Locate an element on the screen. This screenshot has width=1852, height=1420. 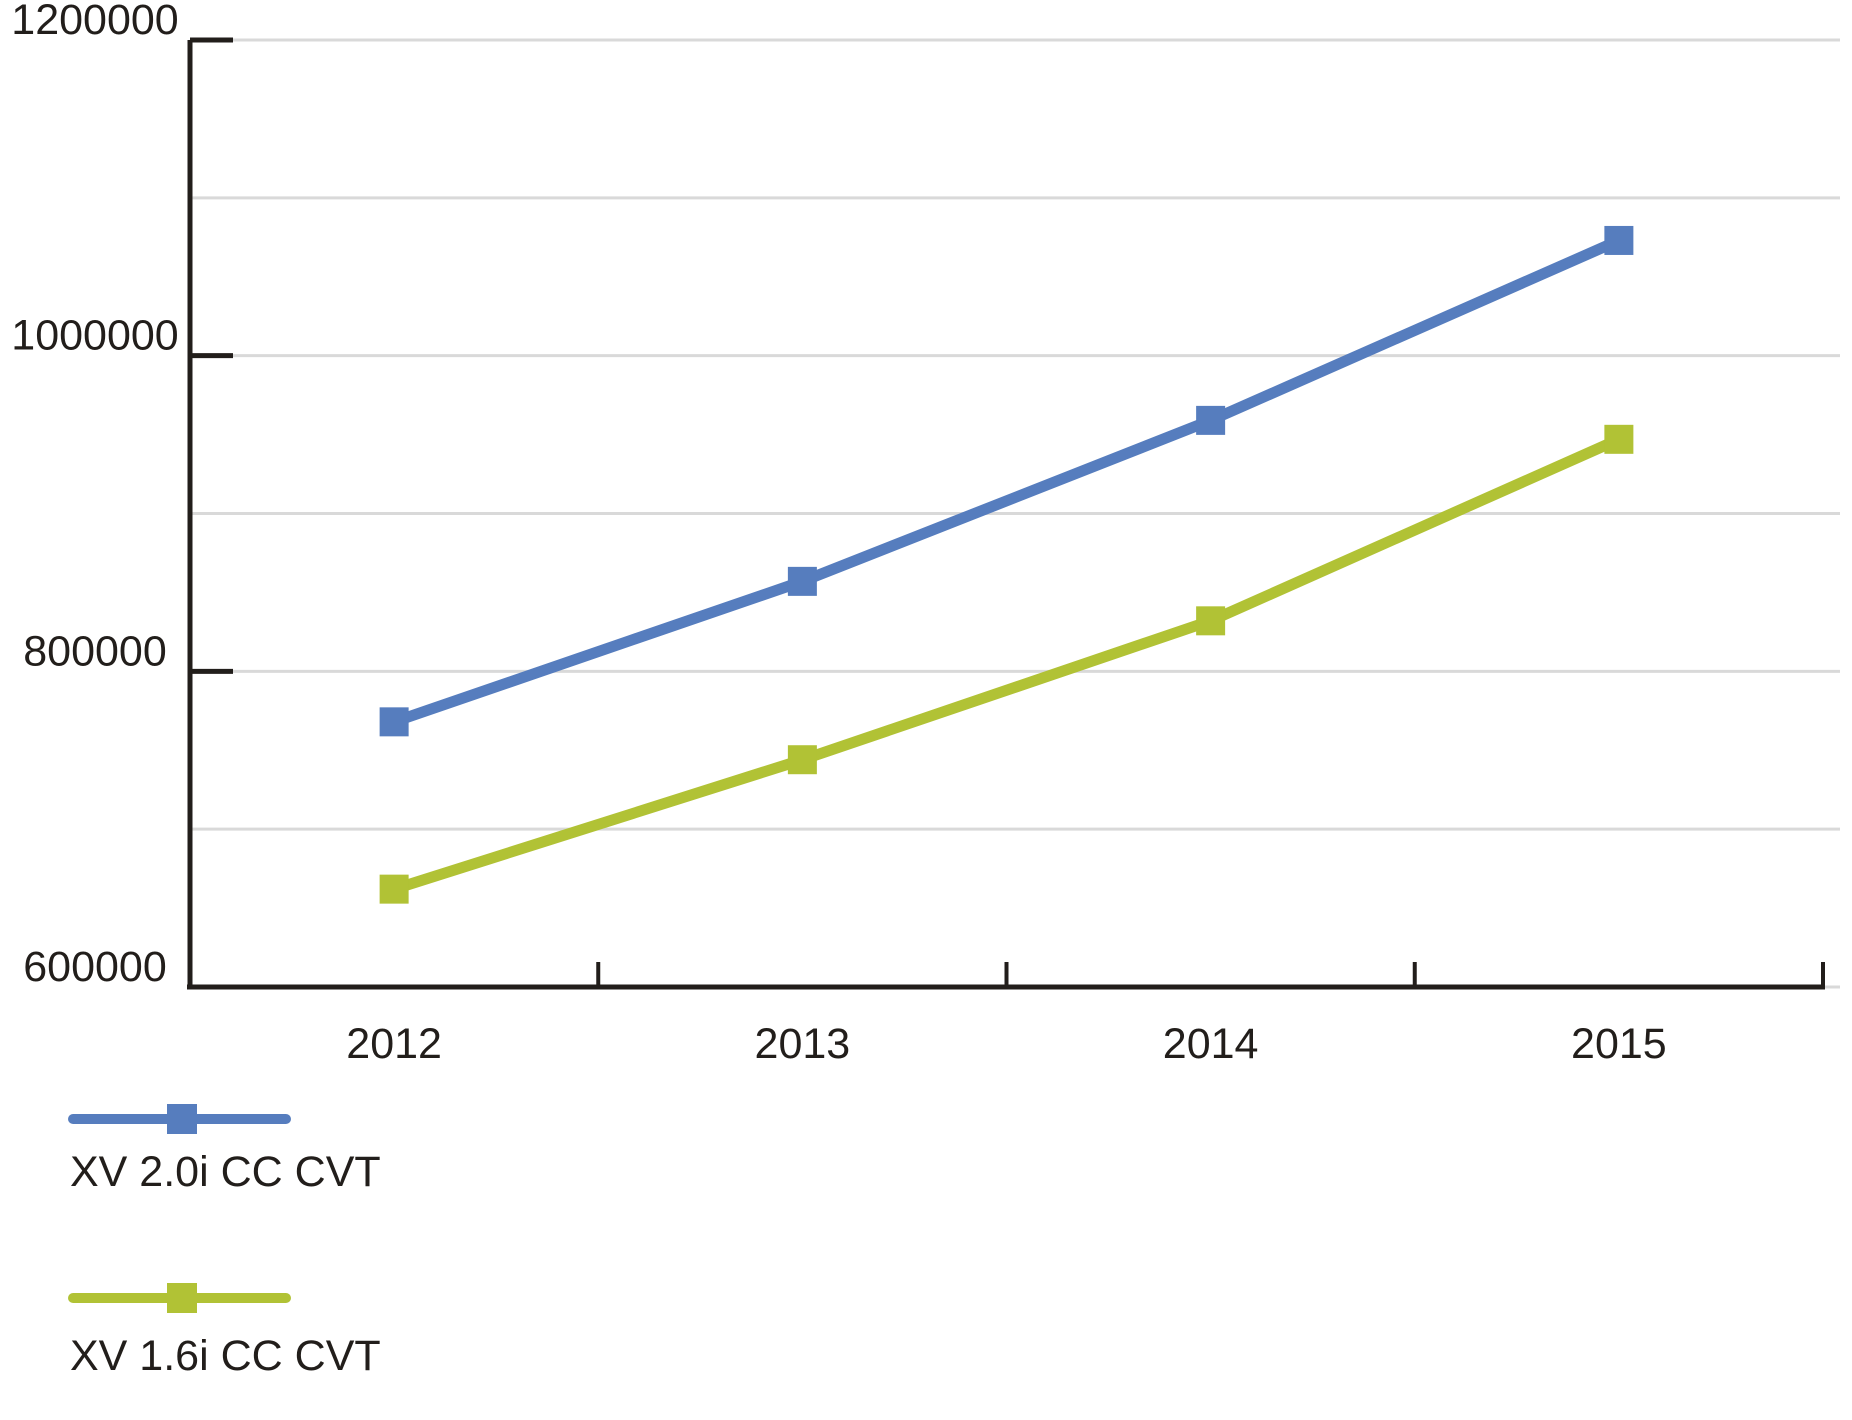
x-axis-label: 2012 is located at coordinates (394, 1044).